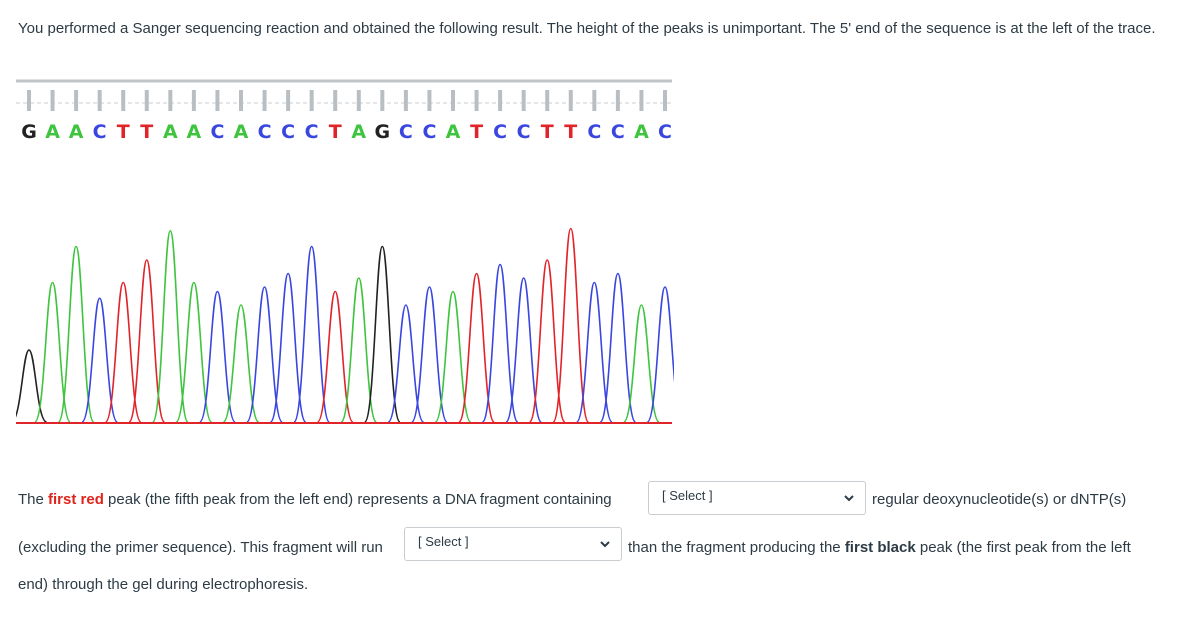 Image resolution: width=1195 pixels, height=643 pixels. What do you see at coordinates (523, 132) in the screenshot?
I see `base-call-22: C` at bounding box center [523, 132].